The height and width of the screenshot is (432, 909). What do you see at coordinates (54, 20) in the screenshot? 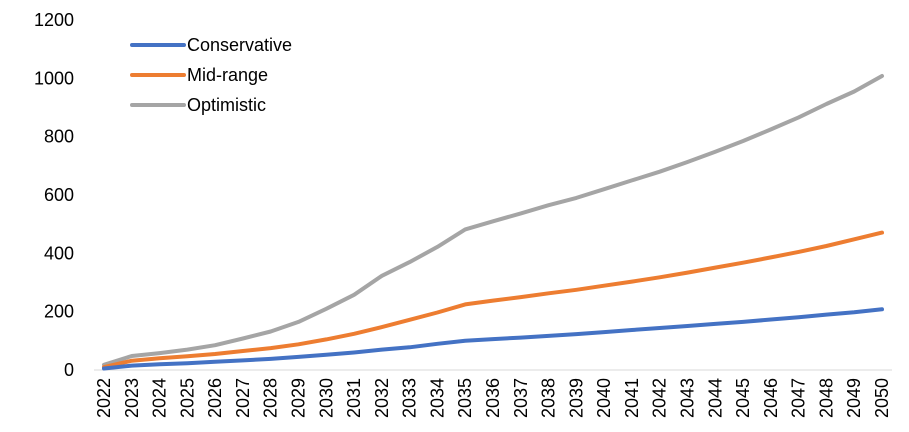
I see `y-tick-label: 1200` at bounding box center [54, 20].